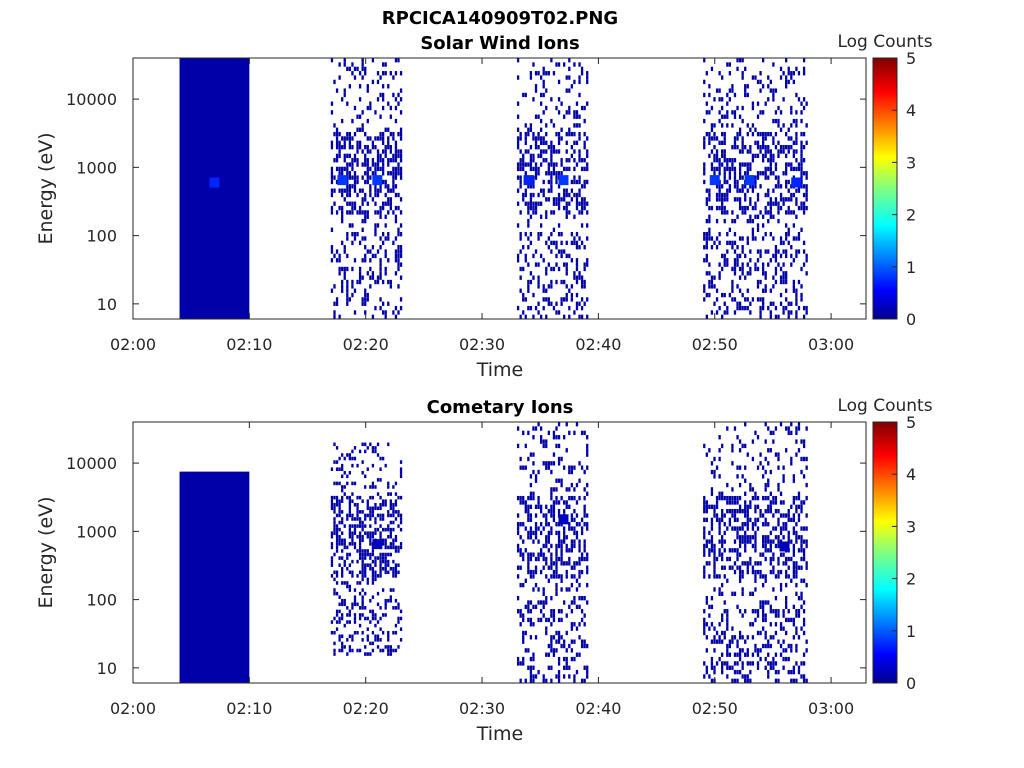  I want to click on colorbar-label: Log Counts, so click(884, 42).